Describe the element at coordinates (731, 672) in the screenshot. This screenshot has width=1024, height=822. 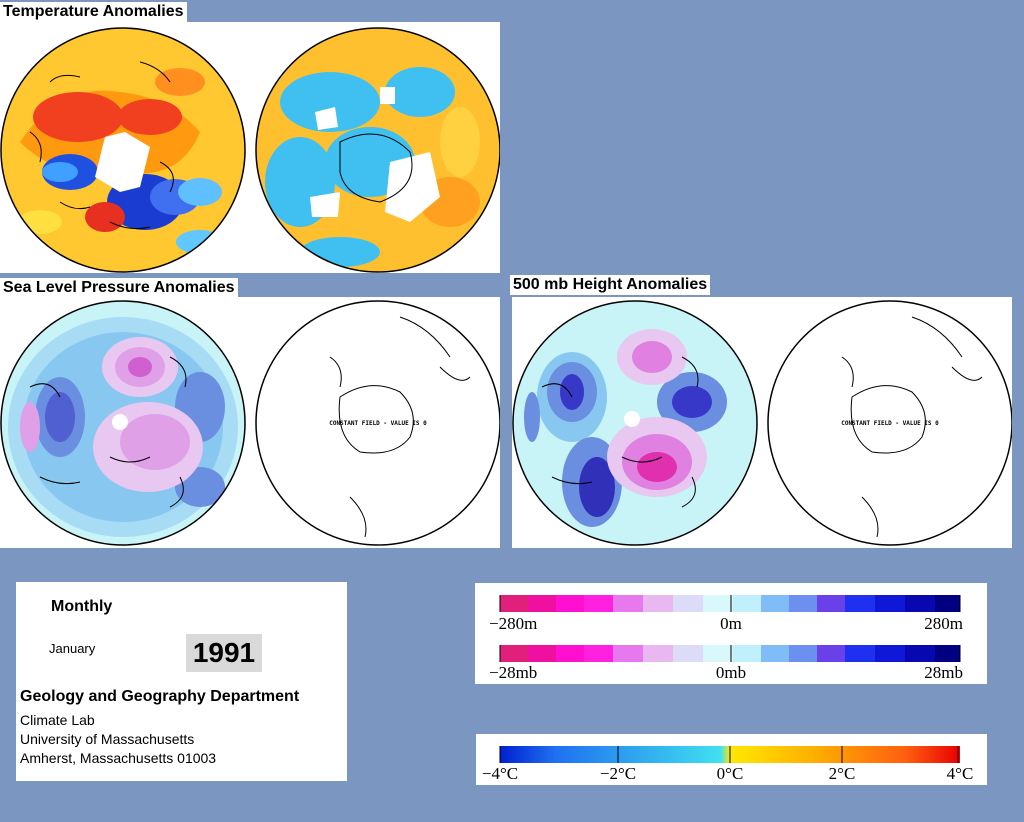
I see `pressure-scale-center: 0mb` at that location.